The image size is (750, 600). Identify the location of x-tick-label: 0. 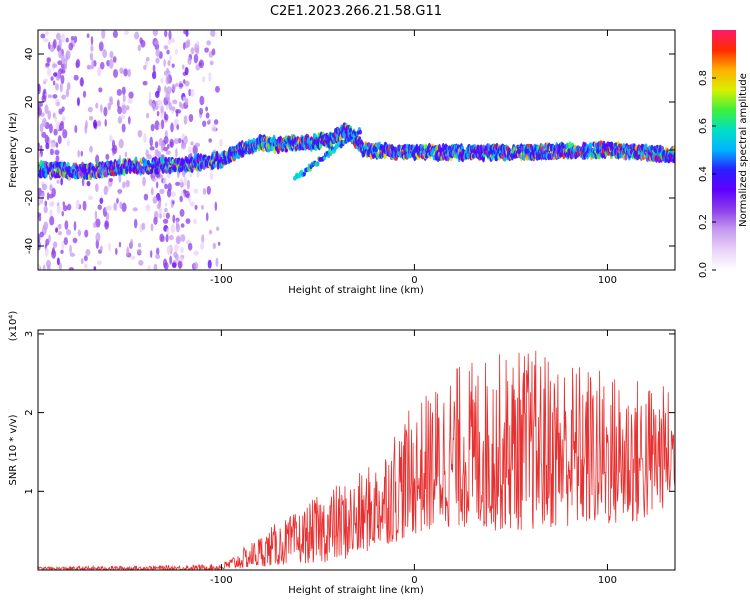
(414, 280).